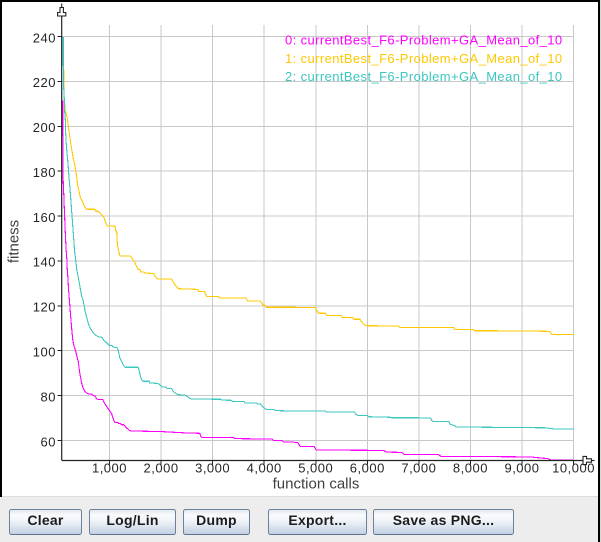 This screenshot has width=601, height=542. I want to click on svg-text: 9,000, so click(521, 468).